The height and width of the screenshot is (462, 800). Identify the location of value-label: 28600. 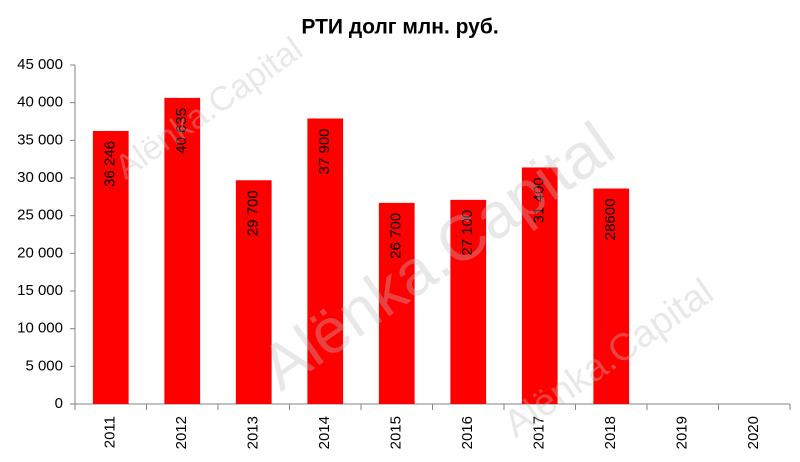
(610, 220).